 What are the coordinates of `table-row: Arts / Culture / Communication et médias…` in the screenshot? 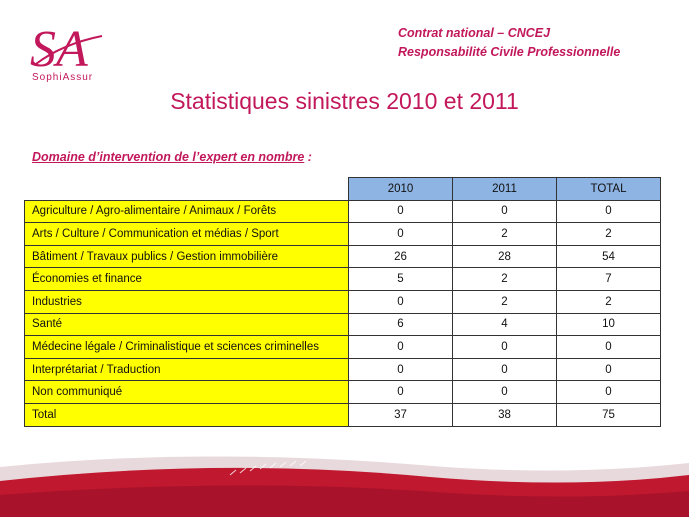 It's located at (342, 234).